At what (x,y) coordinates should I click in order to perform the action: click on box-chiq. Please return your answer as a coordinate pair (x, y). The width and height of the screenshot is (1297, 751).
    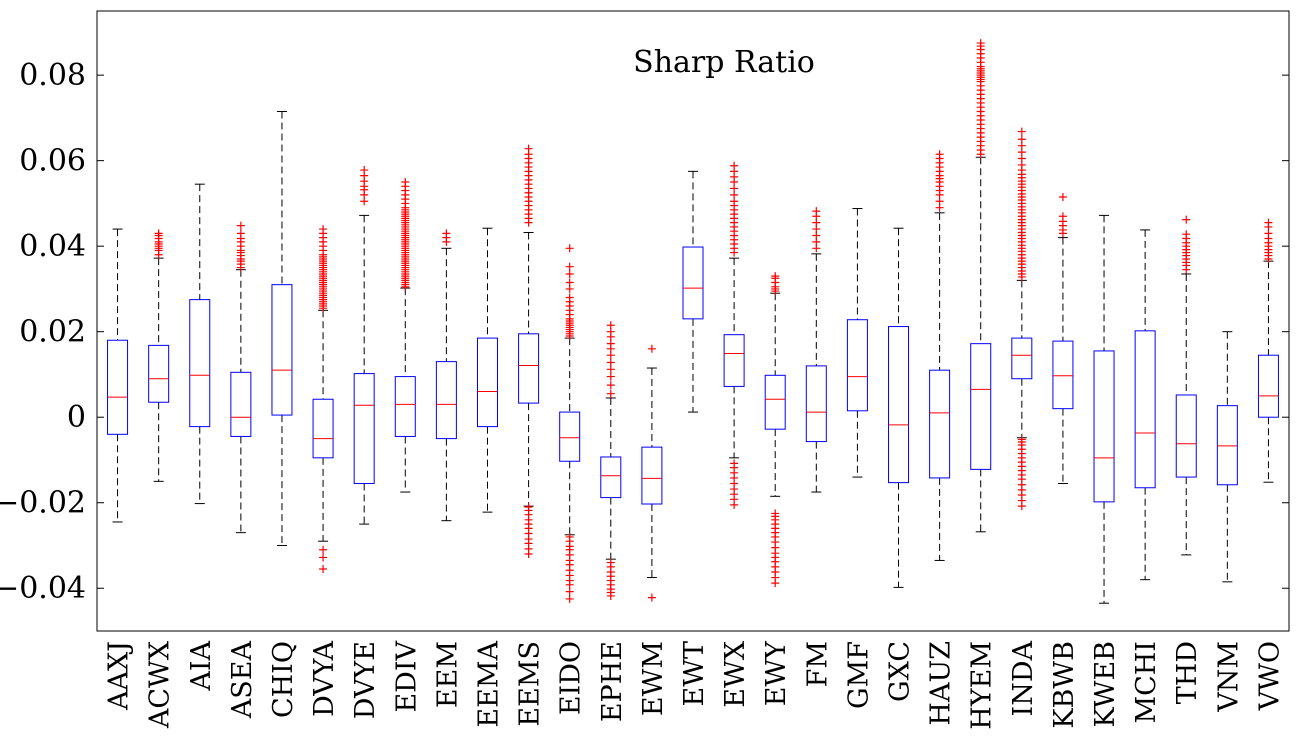
    Looking at the image, I should click on (282, 328).